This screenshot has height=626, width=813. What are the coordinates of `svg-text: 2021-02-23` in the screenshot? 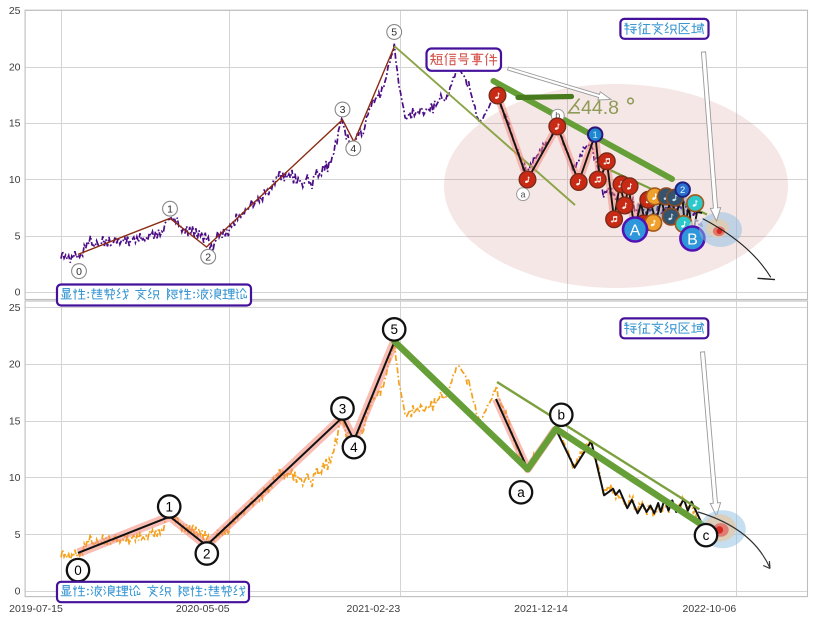 It's located at (374, 609).